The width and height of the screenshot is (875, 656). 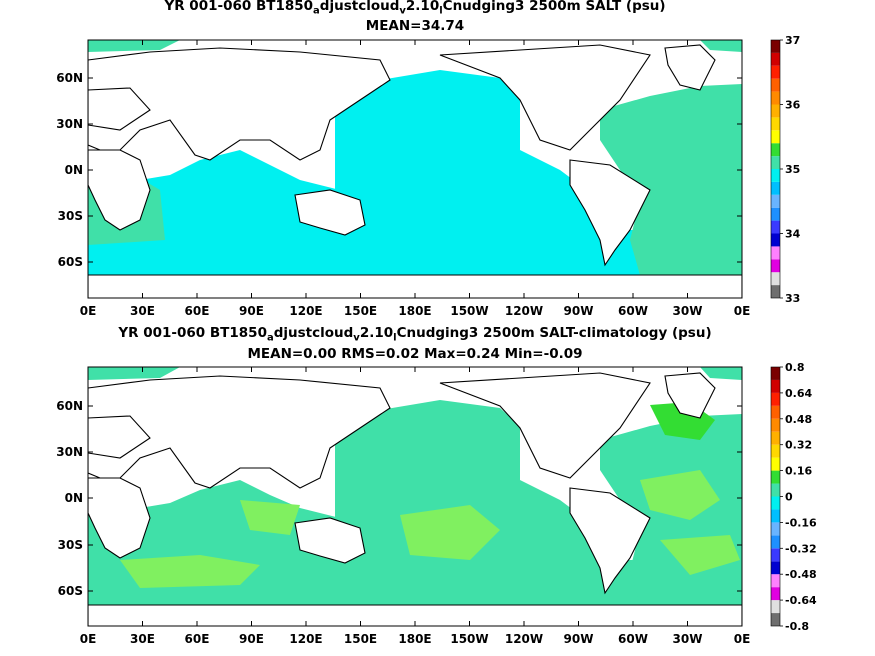 What do you see at coordinates (801, 574) in the screenshot?
I see `bottom-colorbar-label: -0.48` at bounding box center [801, 574].